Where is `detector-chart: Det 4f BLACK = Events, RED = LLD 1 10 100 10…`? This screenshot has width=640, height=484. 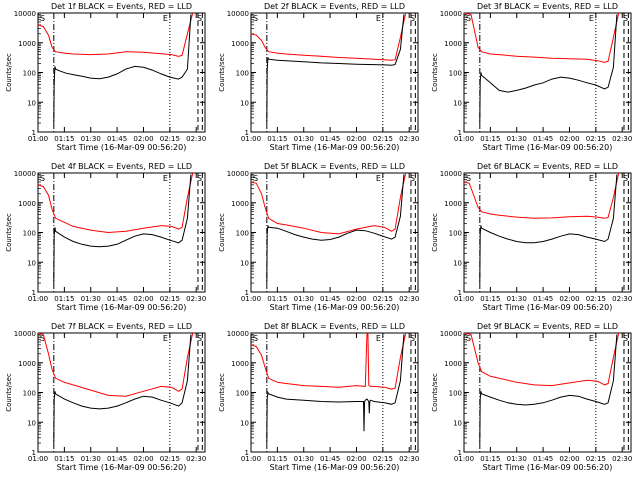 detector-chart: Det 4f BLACK = Events, RED = LLD 1 10 100 10… is located at coordinates (105, 237).